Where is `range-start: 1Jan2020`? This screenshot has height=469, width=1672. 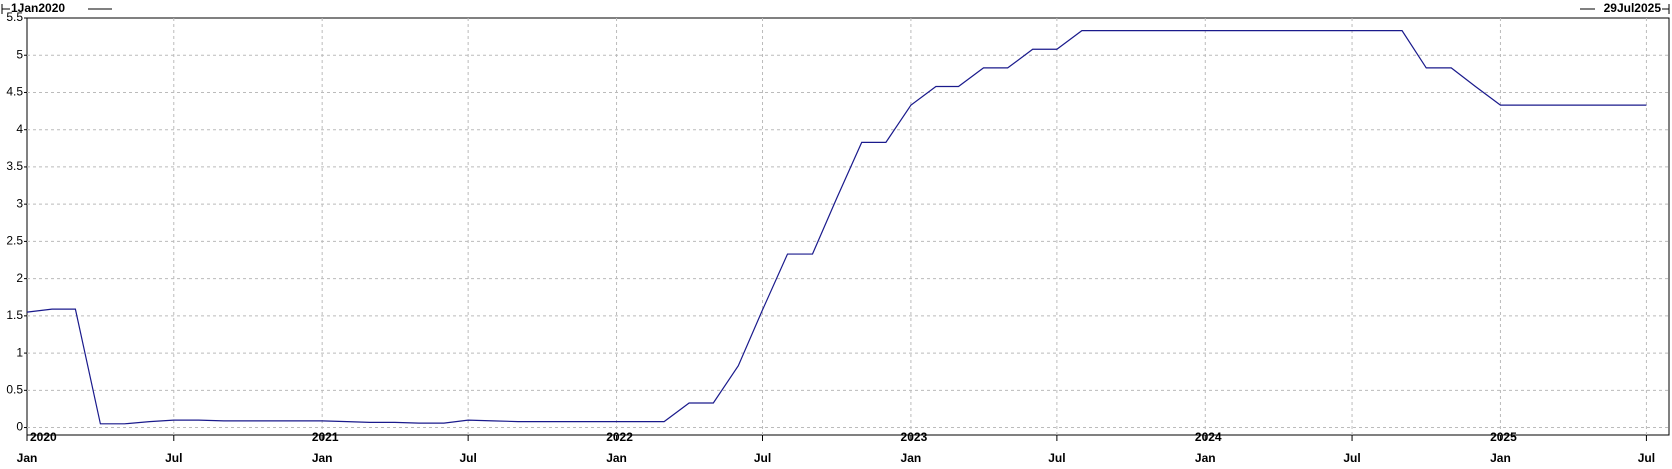
range-start: 1Jan2020 is located at coordinates (38, 8).